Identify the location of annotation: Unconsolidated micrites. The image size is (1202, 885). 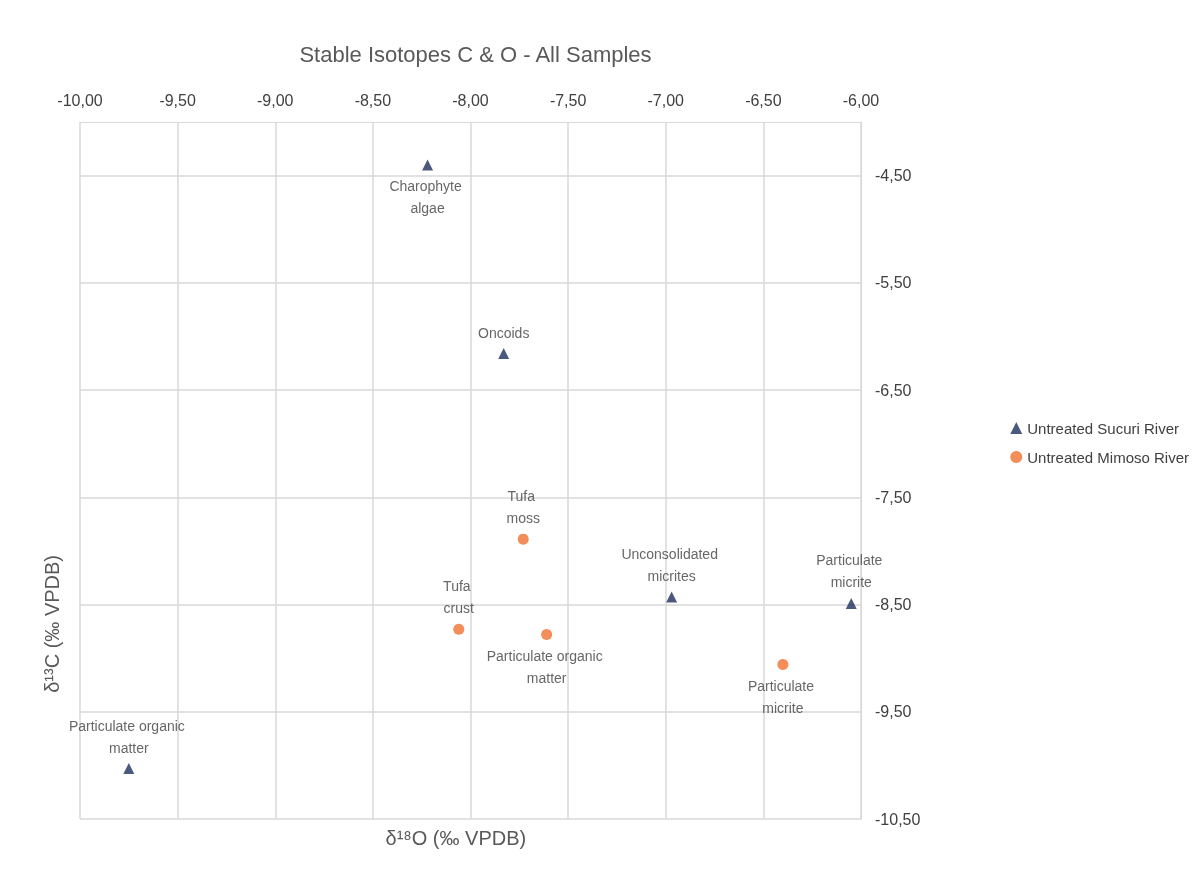
(671, 565).